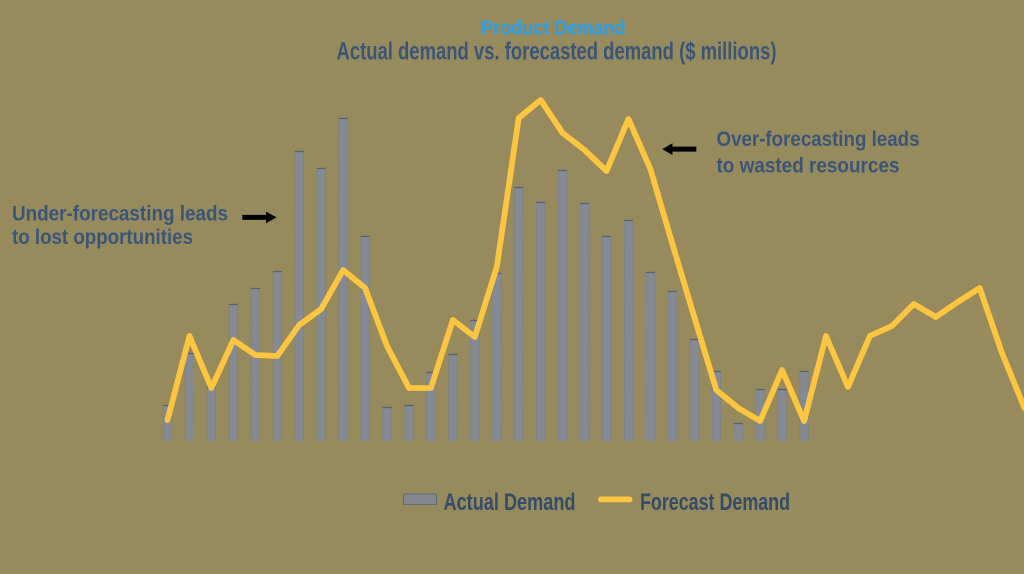  I want to click on svg-text: to lost opportunities, so click(102, 237).